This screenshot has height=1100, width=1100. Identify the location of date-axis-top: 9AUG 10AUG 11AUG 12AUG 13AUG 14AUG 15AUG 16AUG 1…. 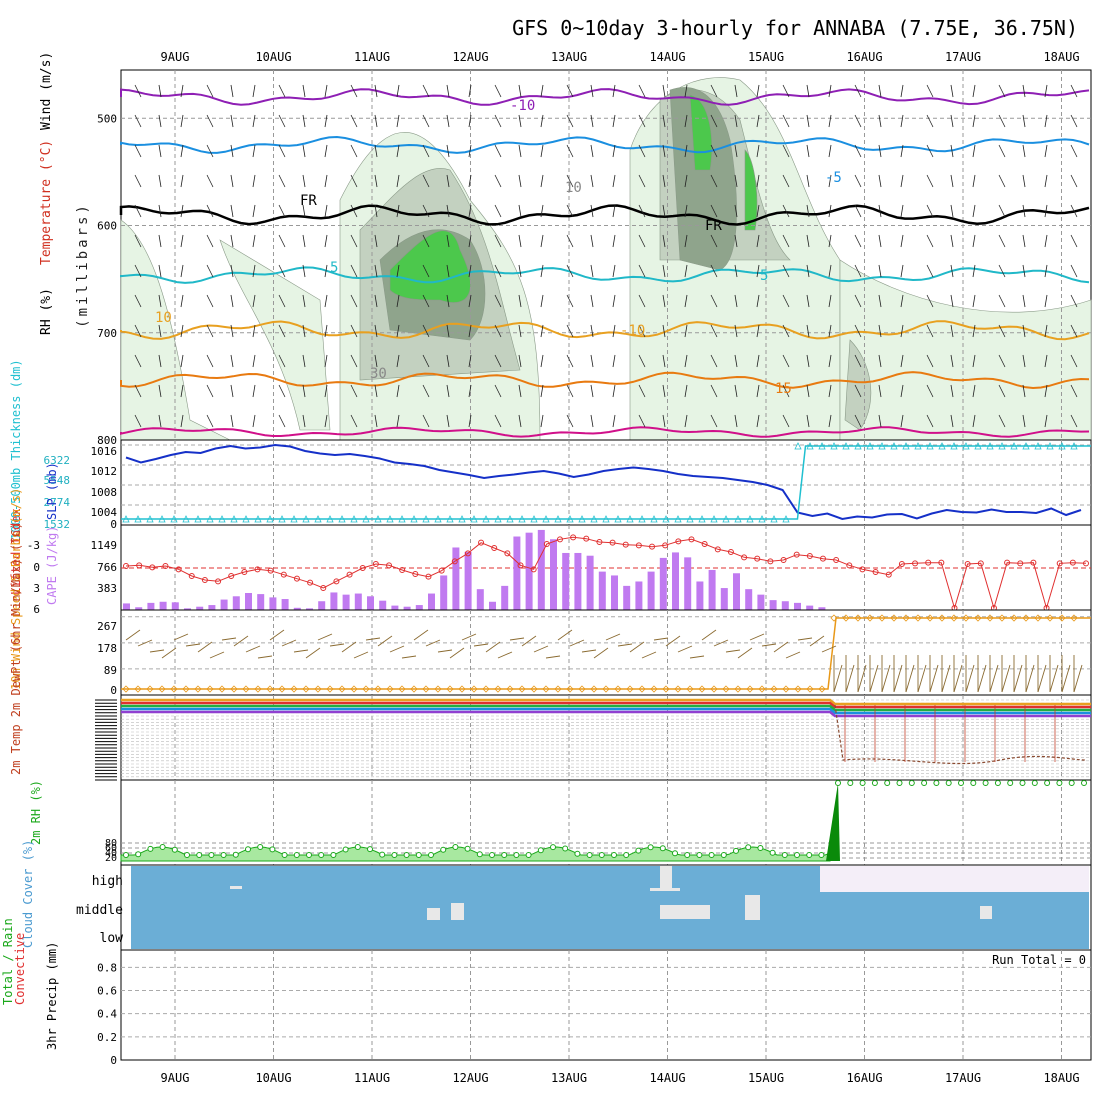
(620, 57).